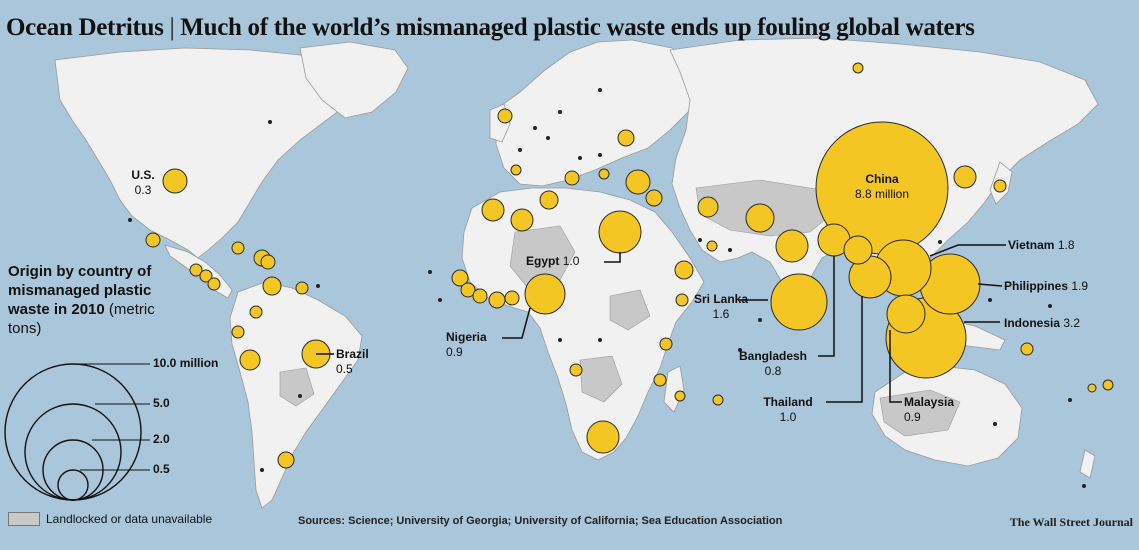 The width and height of the screenshot is (1139, 550). Describe the element at coordinates (620, 232) in the screenshot. I see `bubble-egypt` at that location.